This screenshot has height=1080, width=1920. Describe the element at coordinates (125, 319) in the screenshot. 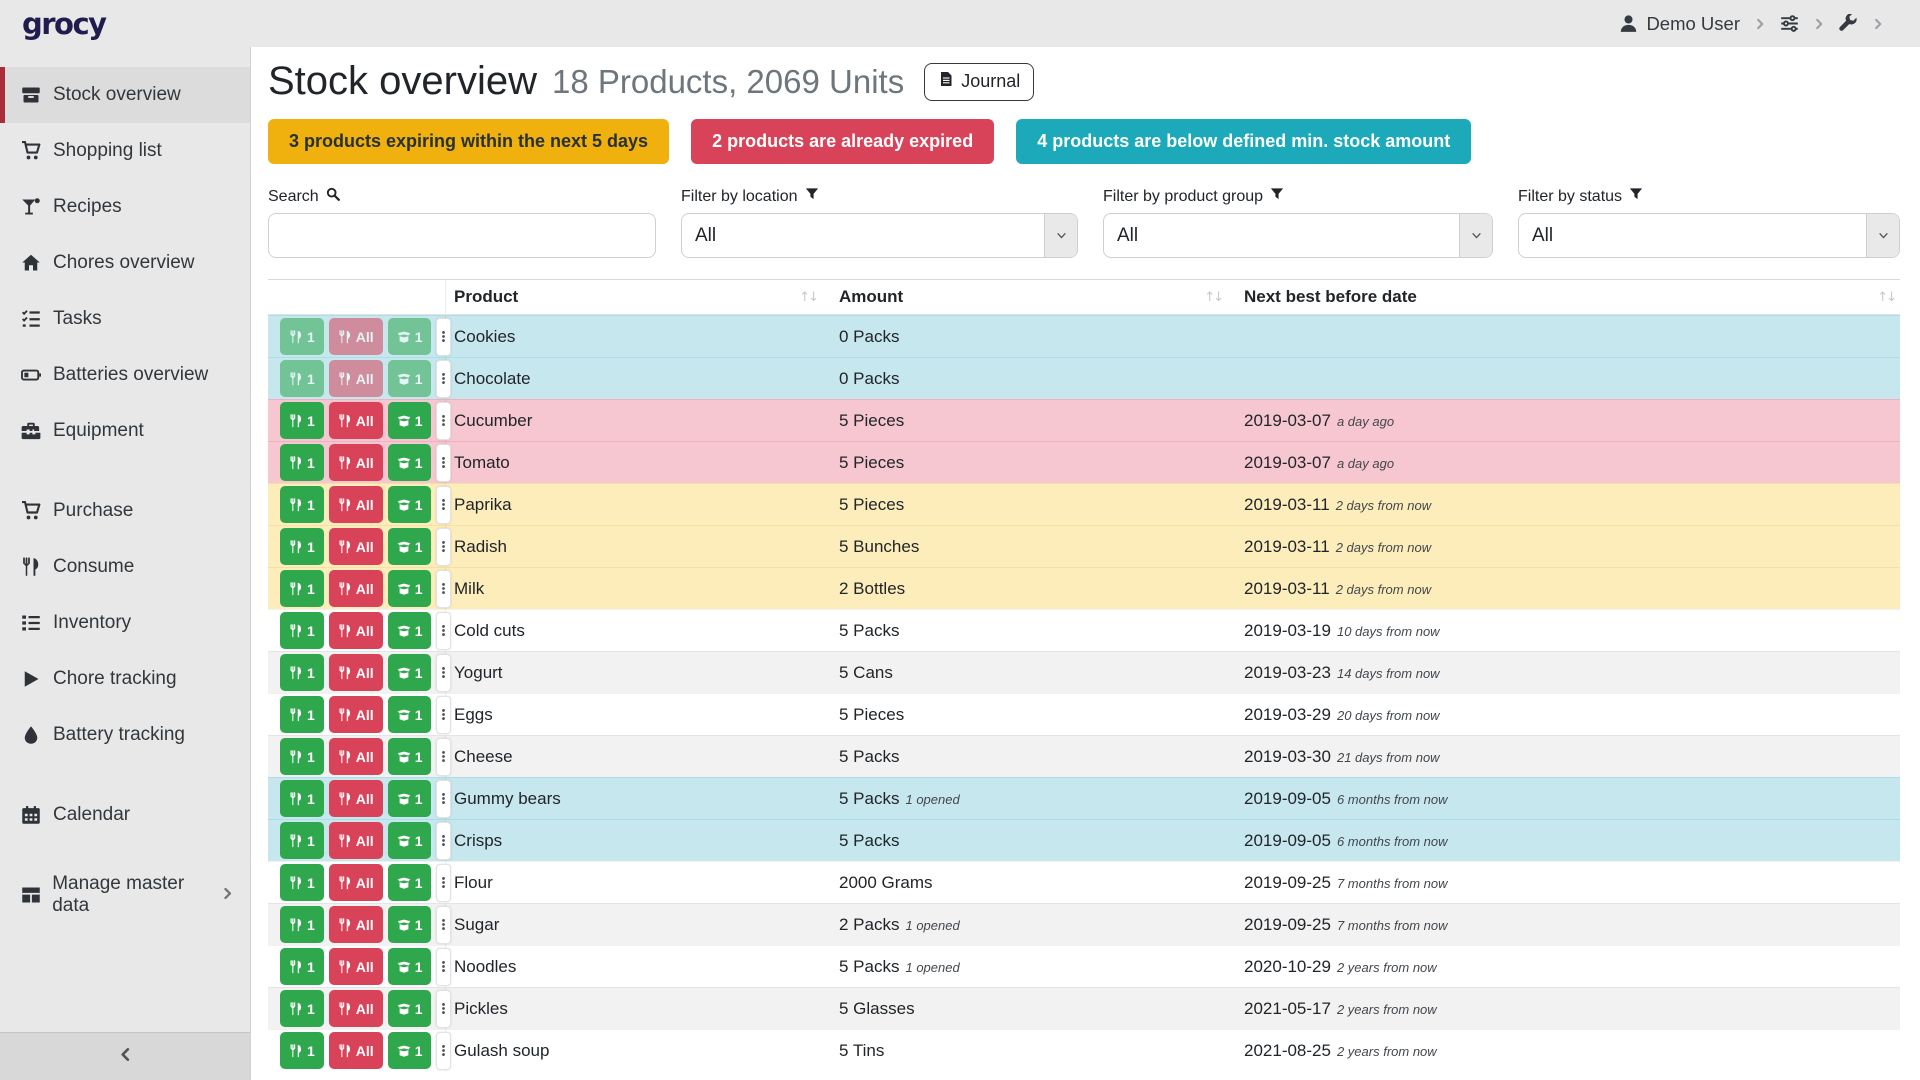

I see `sidebar-item-tasks: Tasks` at that location.